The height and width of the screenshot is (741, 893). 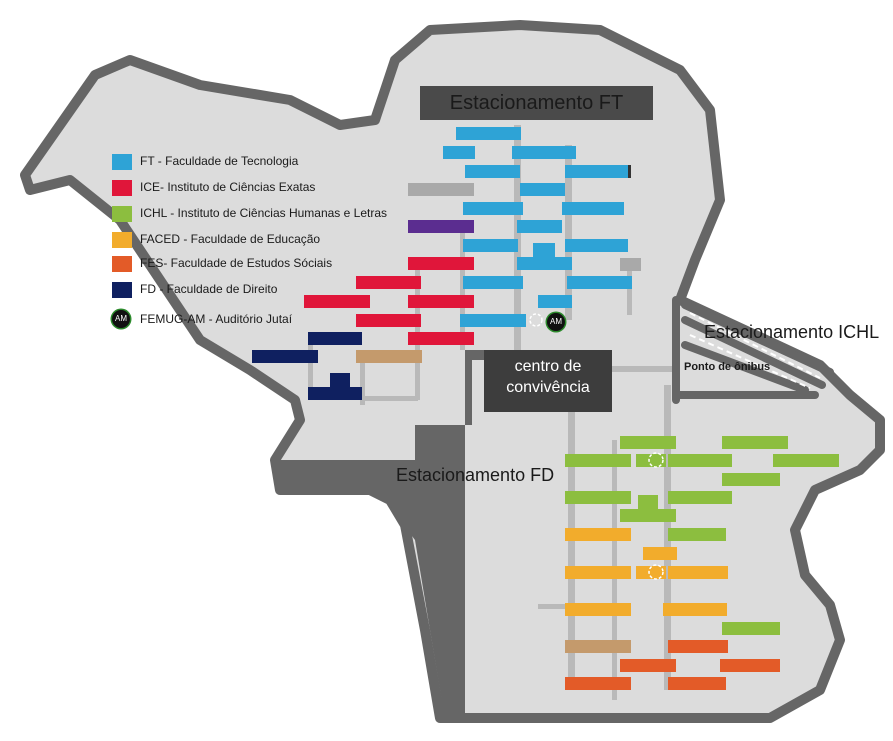 I want to click on legend-label: FD - Faculdade de Direito, so click(x=209, y=289).